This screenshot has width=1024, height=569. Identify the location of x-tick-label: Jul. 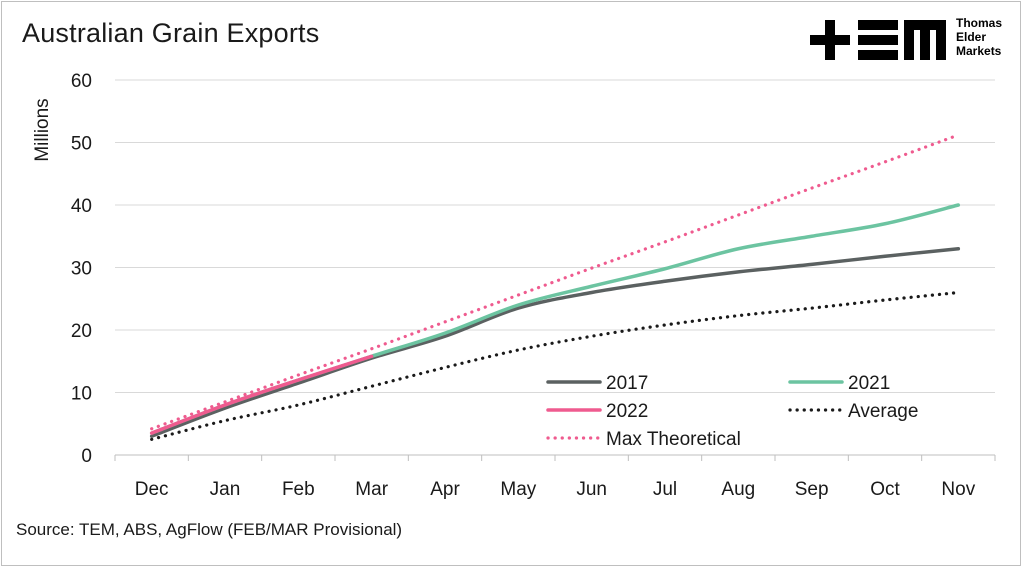
(665, 489).